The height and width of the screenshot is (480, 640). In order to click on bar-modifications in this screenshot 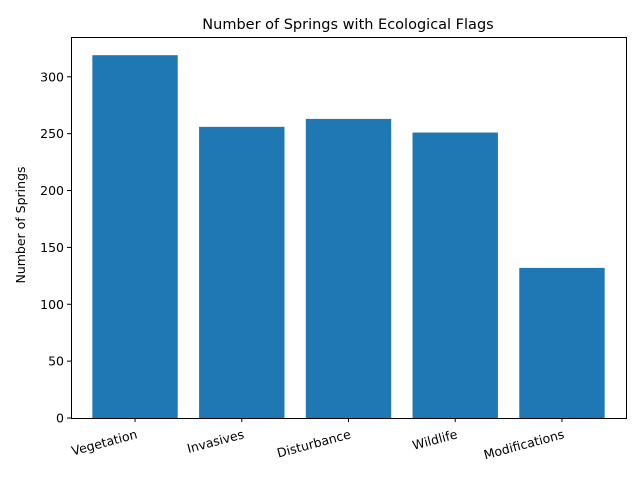, I will do `click(562, 342)`.